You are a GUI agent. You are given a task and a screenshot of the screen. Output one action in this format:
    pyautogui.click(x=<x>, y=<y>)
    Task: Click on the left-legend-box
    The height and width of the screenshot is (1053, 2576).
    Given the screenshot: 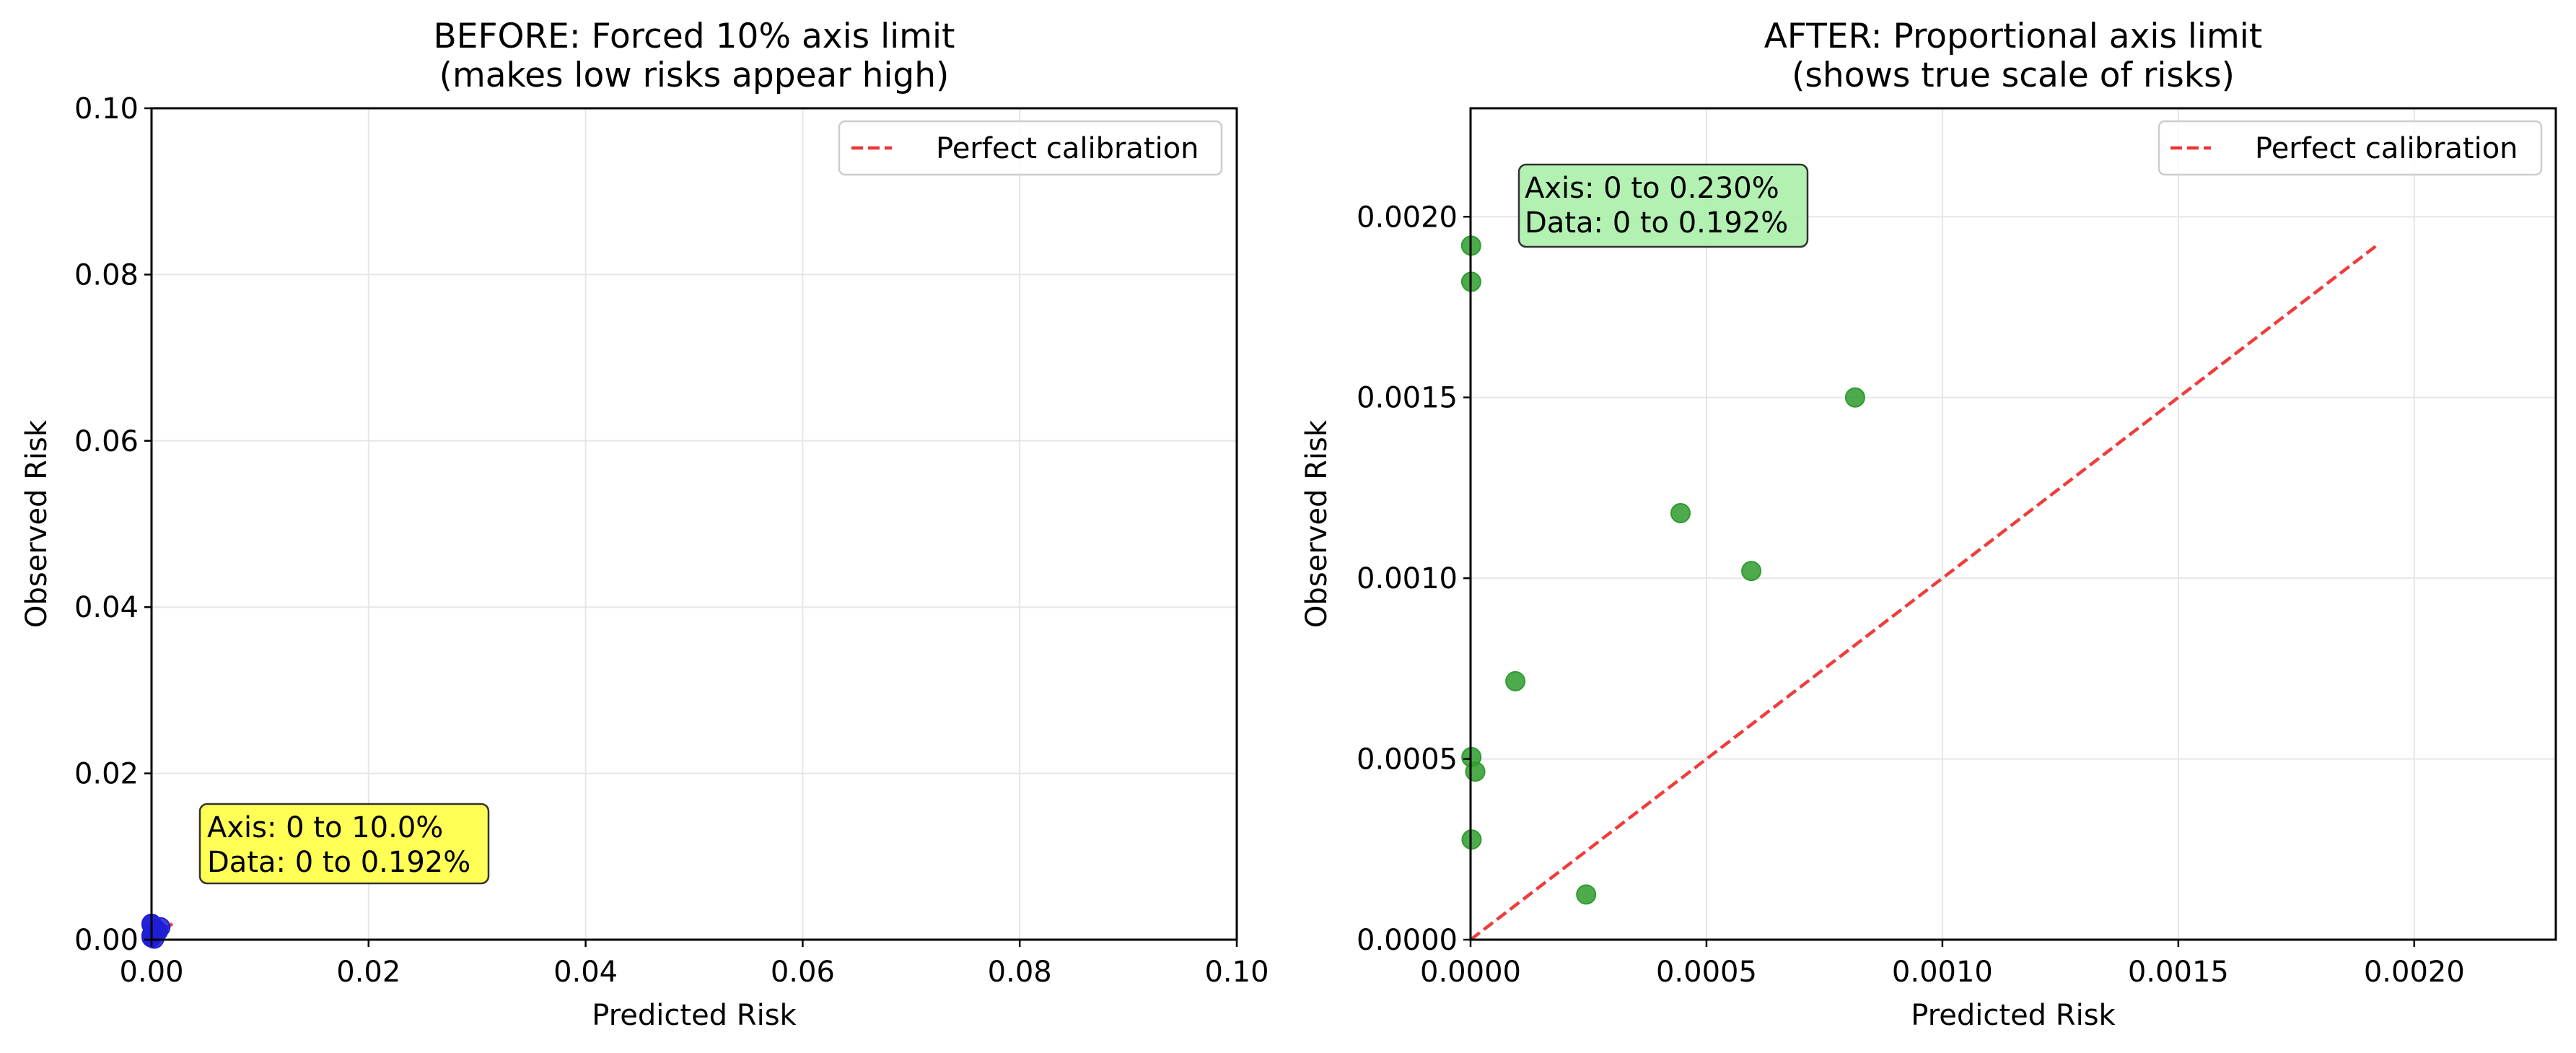 What is the action you would take?
    pyautogui.click(x=1030, y=148)
    